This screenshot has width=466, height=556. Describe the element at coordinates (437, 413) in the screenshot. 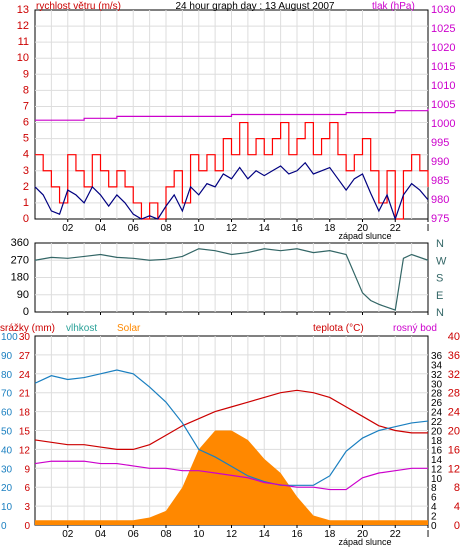

I see `extra-tick-label: 24` at that location.